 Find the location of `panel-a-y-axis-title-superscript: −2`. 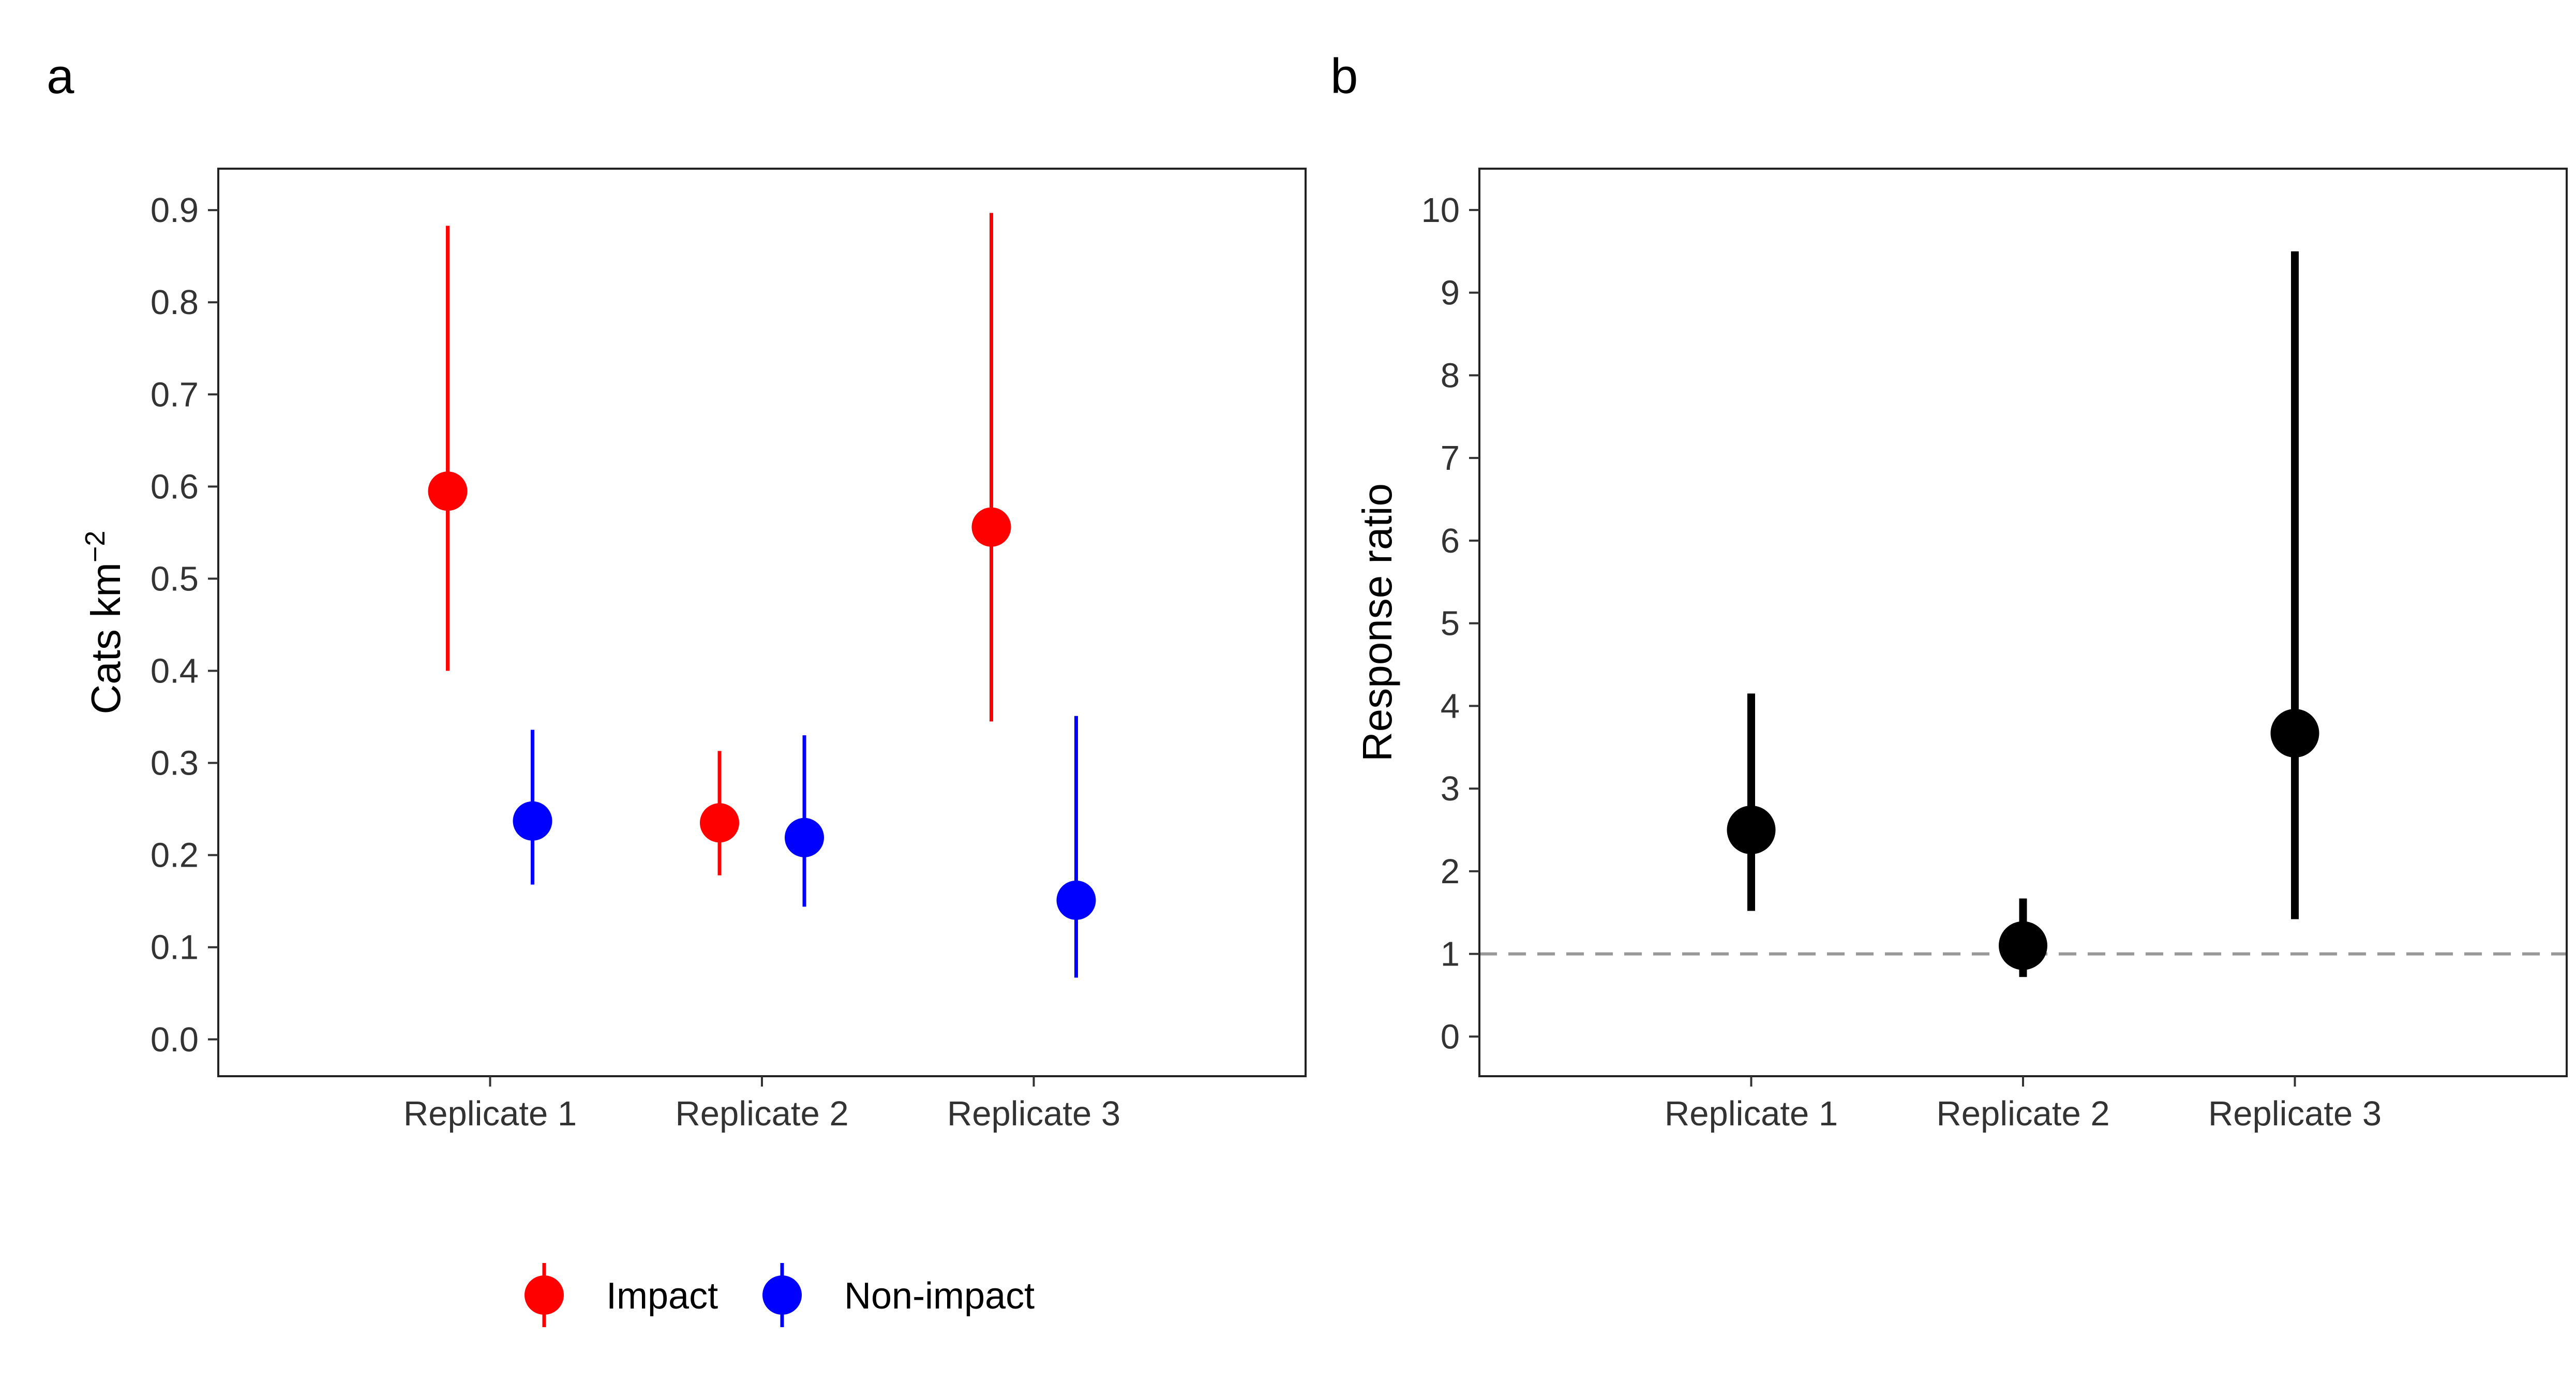

panel-a-y-axis-title-superscript: −2 is located at coordinates (95, 547).